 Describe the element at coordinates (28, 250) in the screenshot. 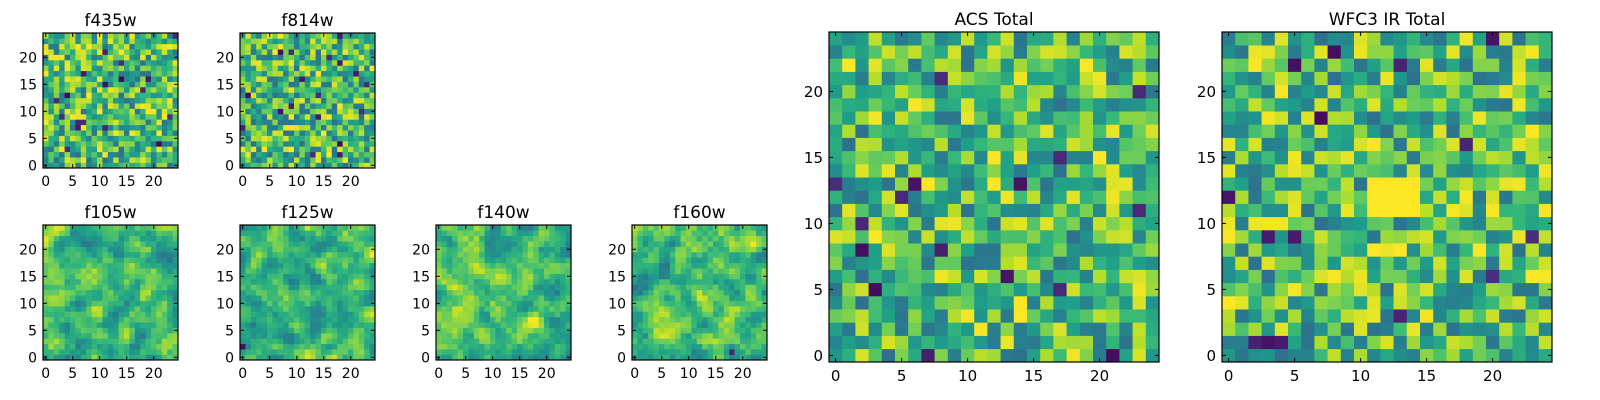

I see `y-tick-label: 20` at that location.